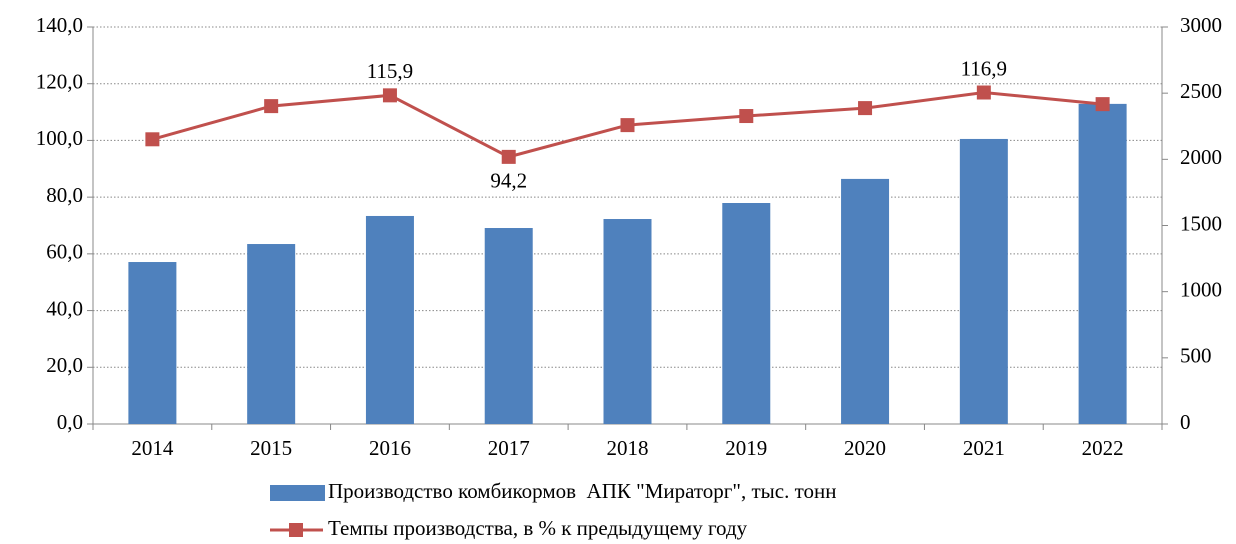 This screenshot has height=544, width=1236. I want to click on y-tick-label: 40,0, so click(64, 308).